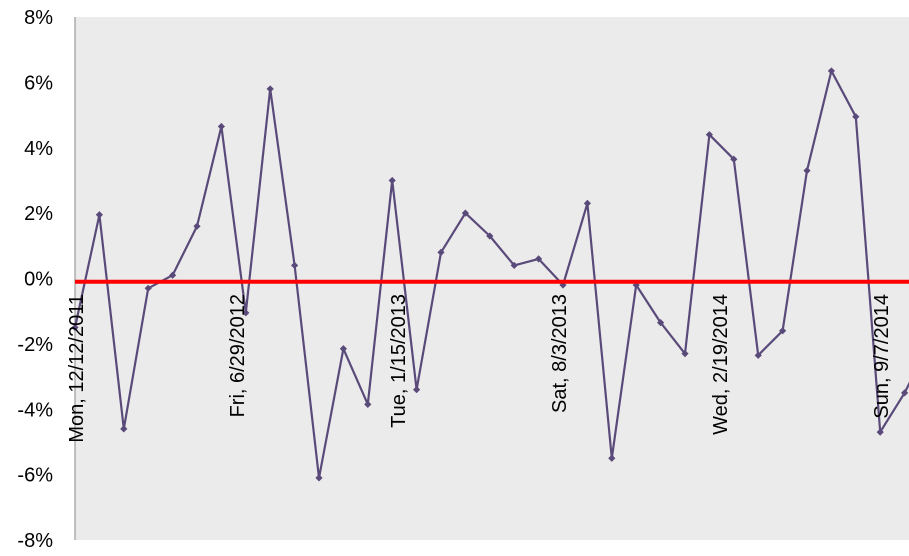 The width and height of the screenshot is (909, 556). What do you see at coordinates (38, 214) in the screenshot?
I see `y-tick-label: 2%` at bounding box center [38, 214].